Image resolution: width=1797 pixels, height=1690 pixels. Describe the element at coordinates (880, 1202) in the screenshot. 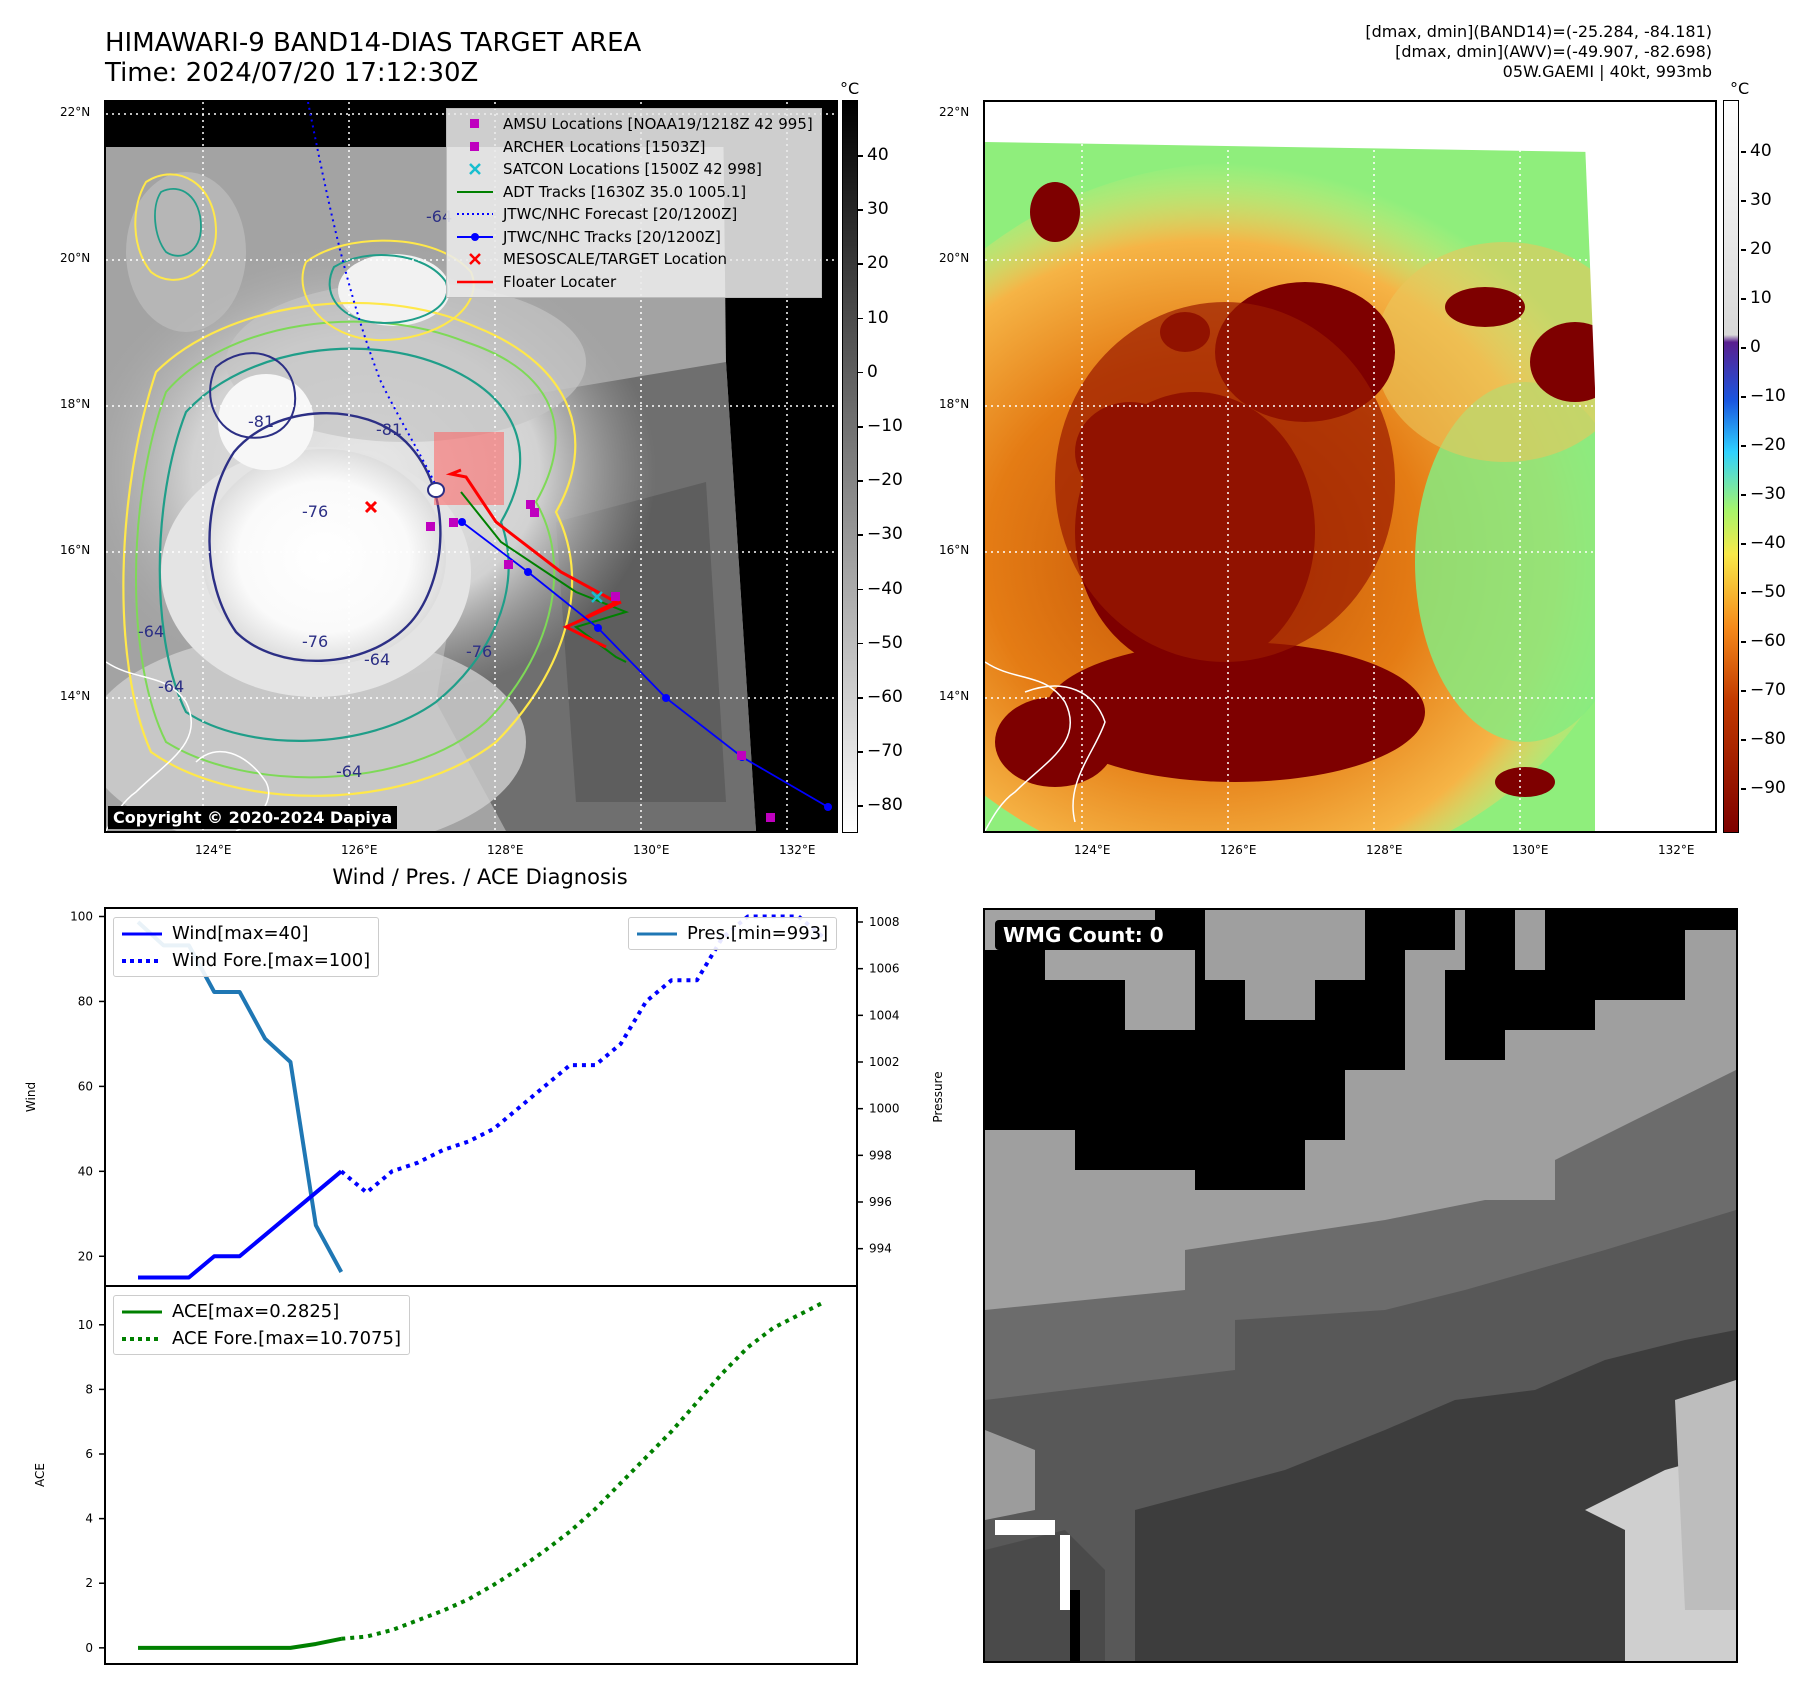

I see `pressure-tick-label: 996` at that location.